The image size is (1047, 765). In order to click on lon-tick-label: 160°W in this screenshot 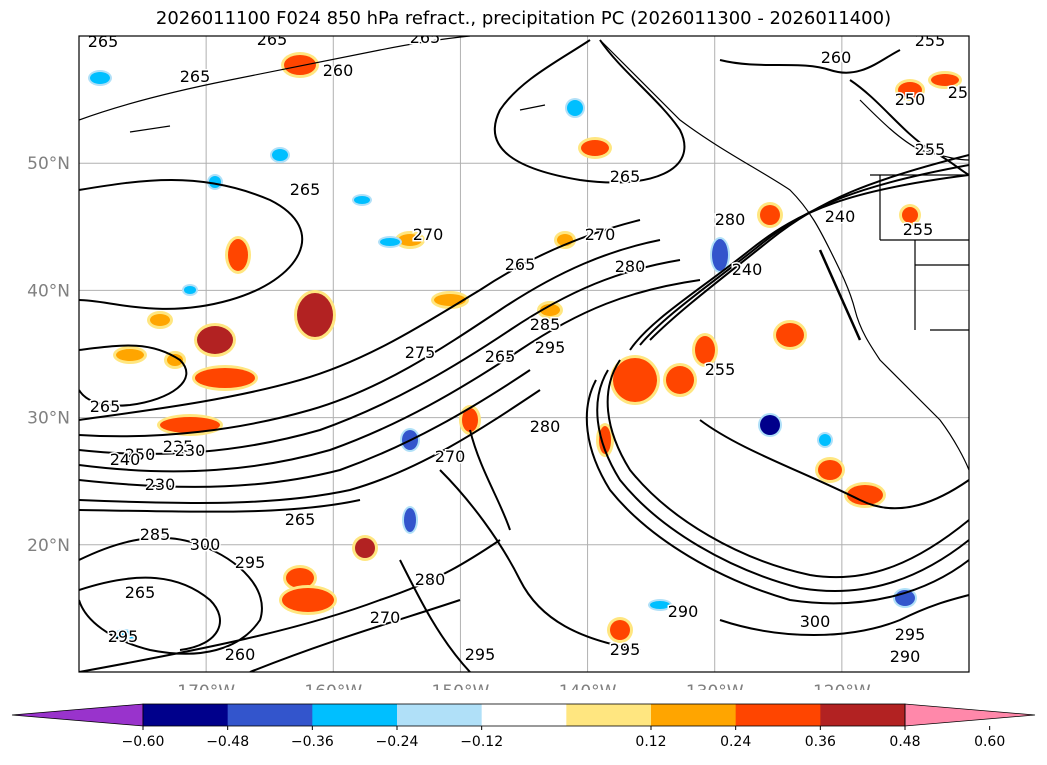, I will do `click(333, 686)`.